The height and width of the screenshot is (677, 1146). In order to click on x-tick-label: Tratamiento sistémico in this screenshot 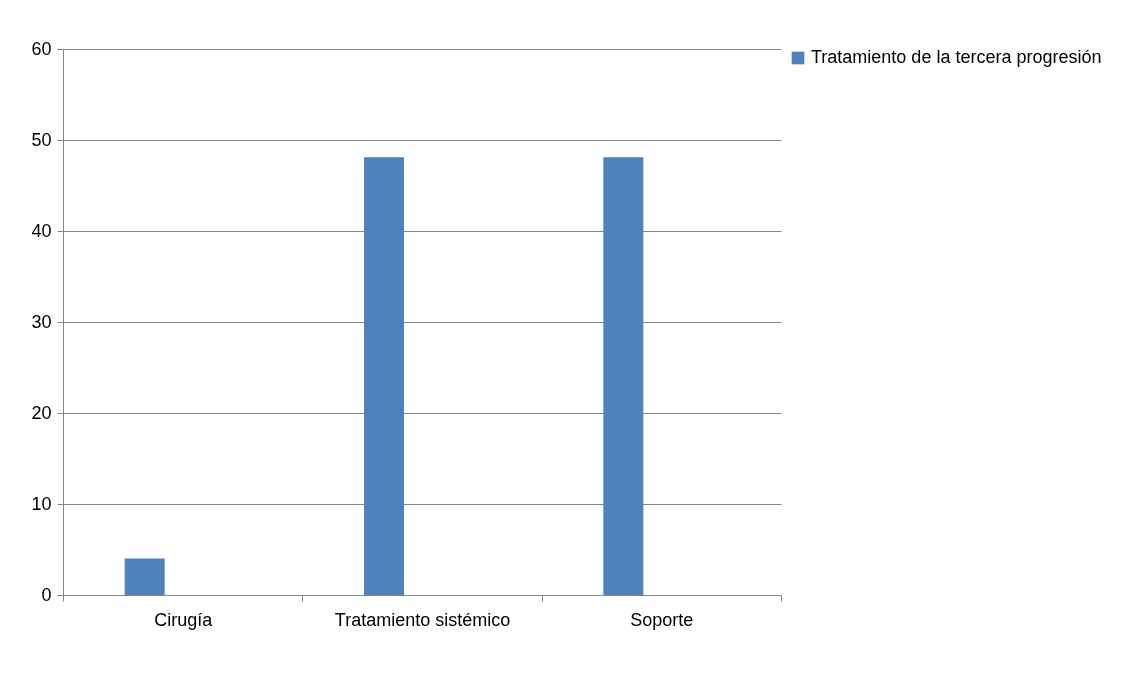, I will do `click(422, 619)`.